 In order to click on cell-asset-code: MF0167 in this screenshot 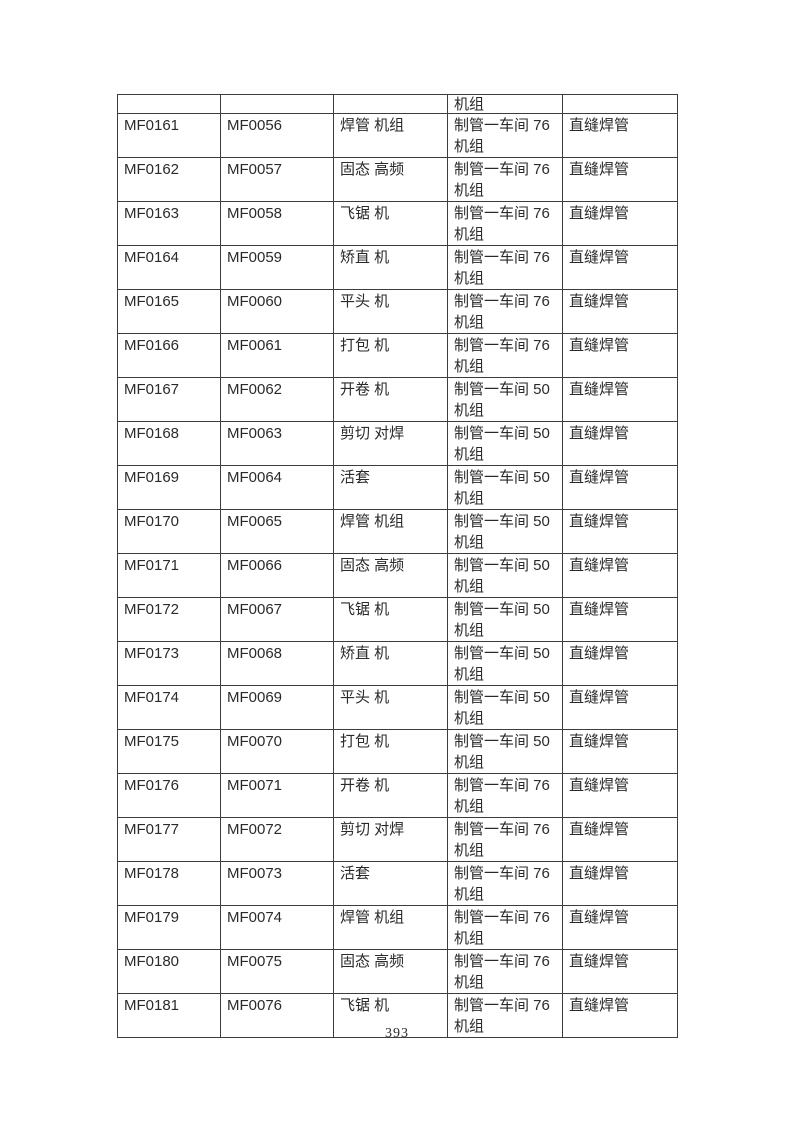, I will do `click(169, 399)`.